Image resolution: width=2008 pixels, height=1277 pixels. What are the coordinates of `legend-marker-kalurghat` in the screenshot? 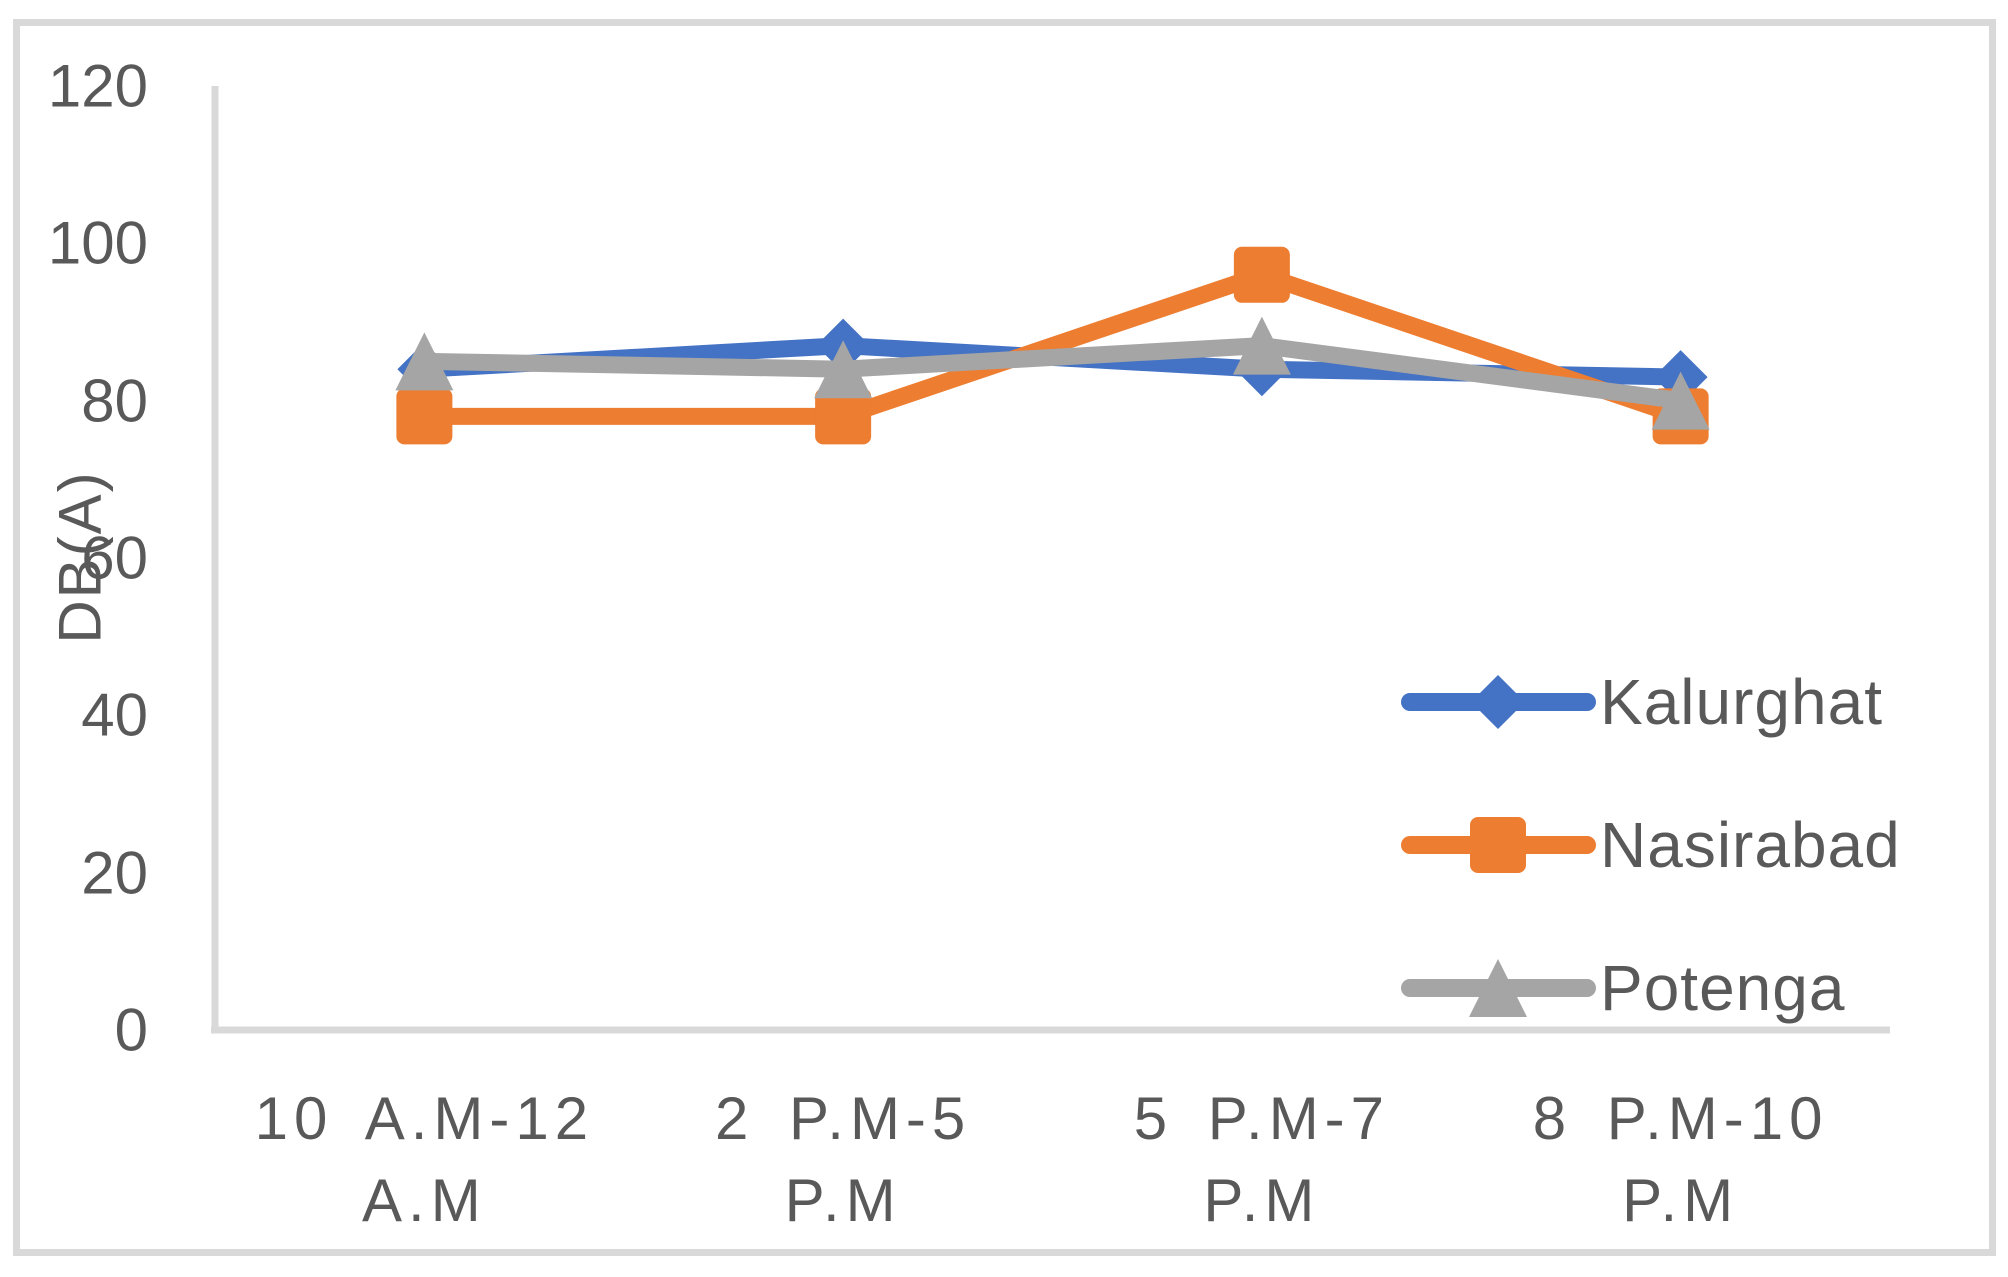 It's located at (1498, 702).